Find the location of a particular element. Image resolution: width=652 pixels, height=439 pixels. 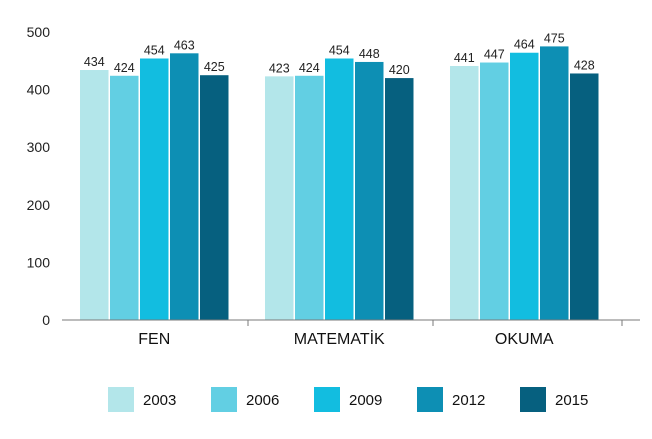

data-label: 428 is located at coordinates (584, 65).